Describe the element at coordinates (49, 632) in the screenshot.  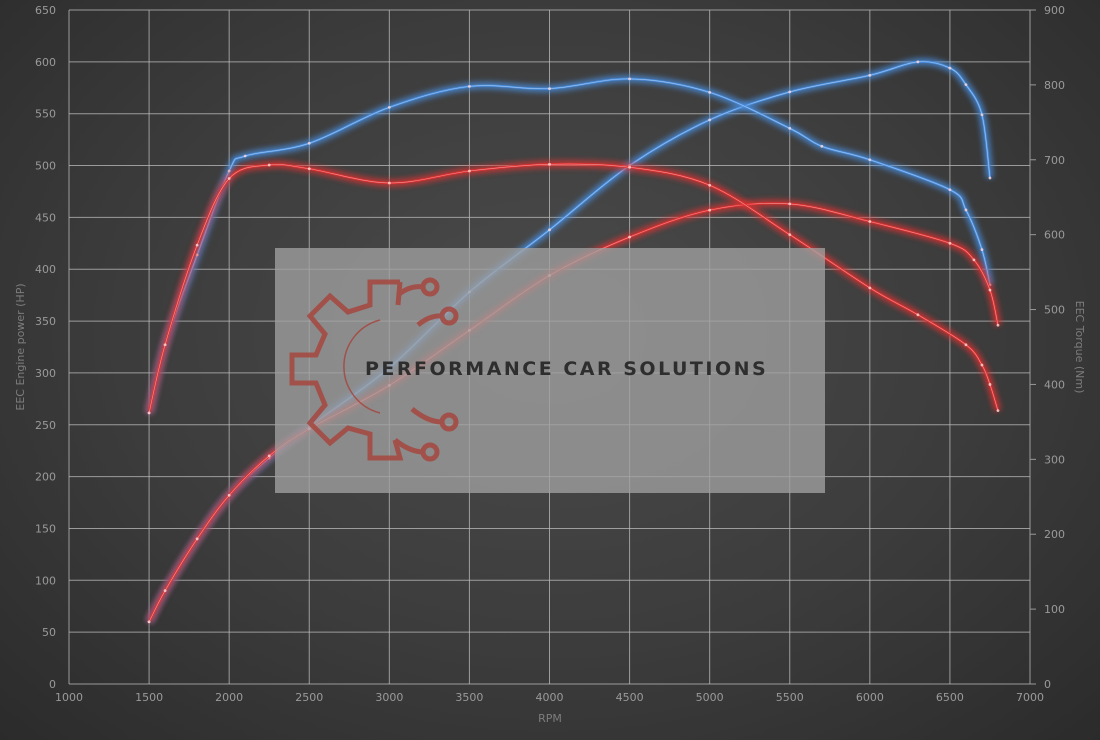
I see `y-tick-label: 50` at that location.